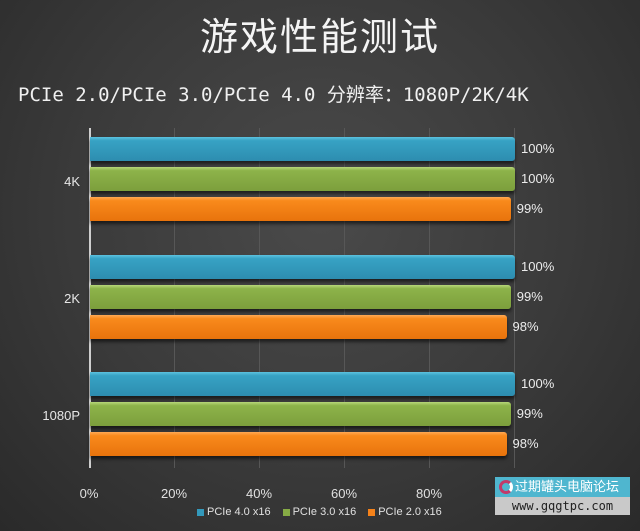 The image size is (640, 531). What do you see at coordinates (405, 512) in the screenshot?
I see `legend-item-pcie2: PCIe 2.0 x16` at bounding box center [405, 512].